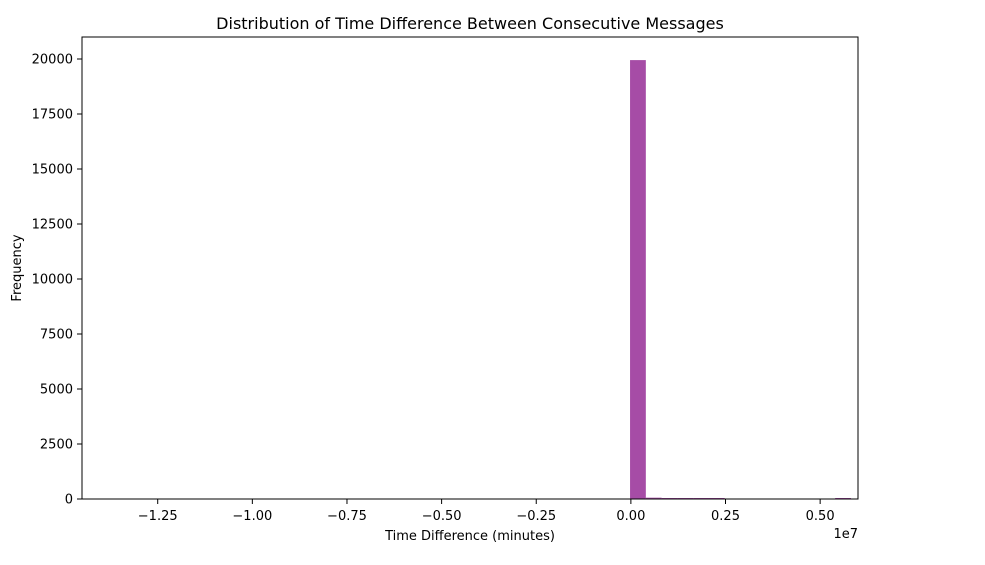 This screenshot has height=565, width=985. Describe the element at coordinates (17, 267) in the screenshot. I see `y-axis-label: Frequency` at that location.